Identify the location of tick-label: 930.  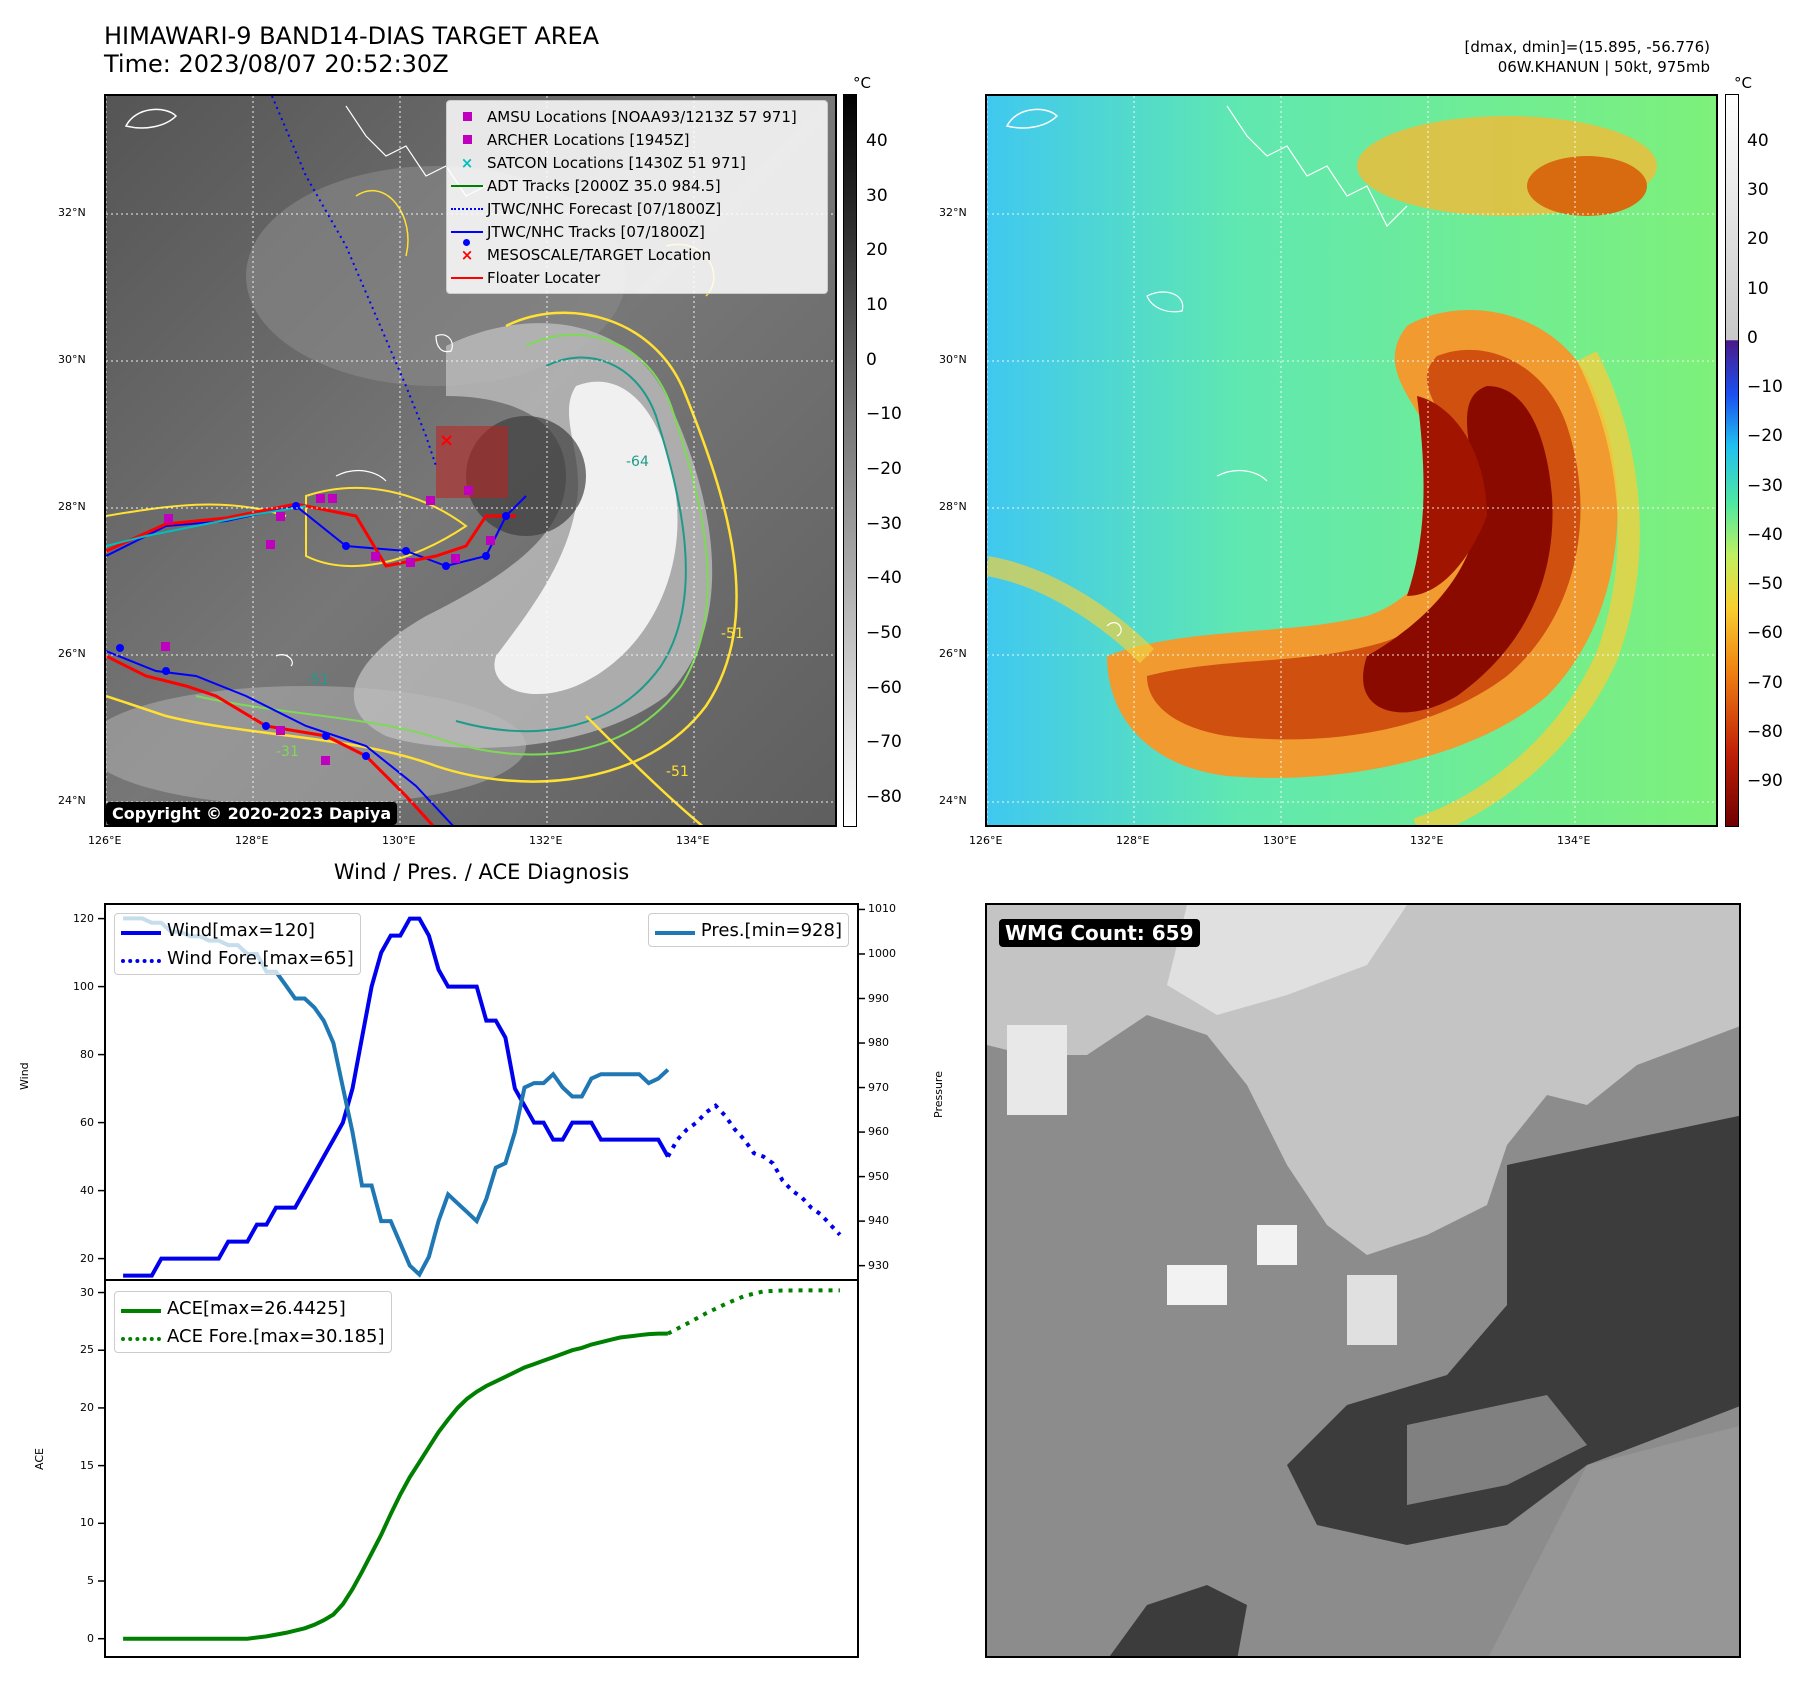
(878, 1265).